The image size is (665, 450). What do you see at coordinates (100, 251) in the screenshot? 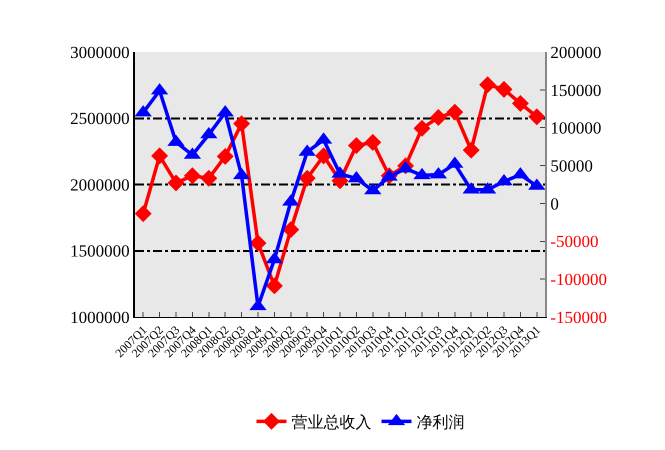
I see `y-tick-label: 1500000` at bounding box center [100, 251].